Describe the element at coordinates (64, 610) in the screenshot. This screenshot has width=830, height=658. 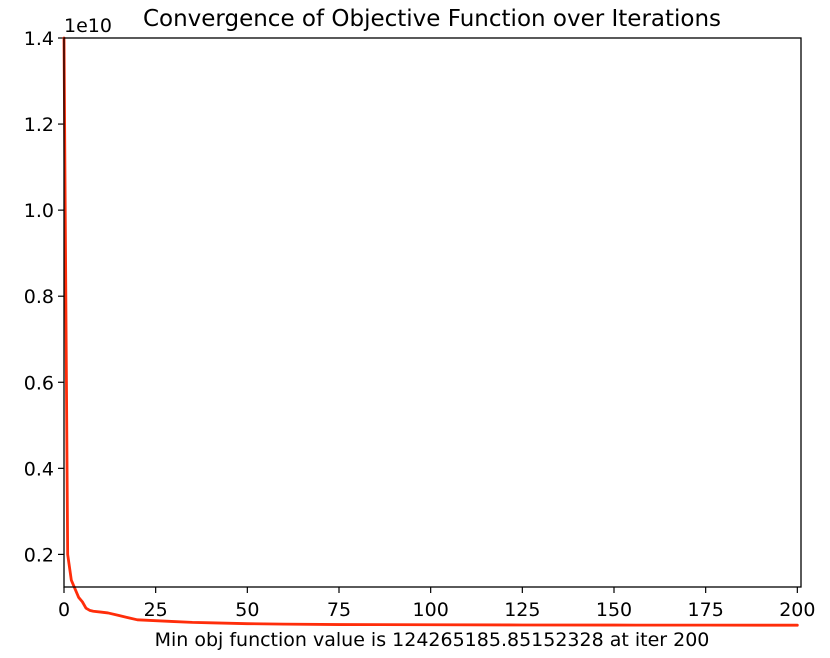
I see `x-tick-label: 0` at that location.